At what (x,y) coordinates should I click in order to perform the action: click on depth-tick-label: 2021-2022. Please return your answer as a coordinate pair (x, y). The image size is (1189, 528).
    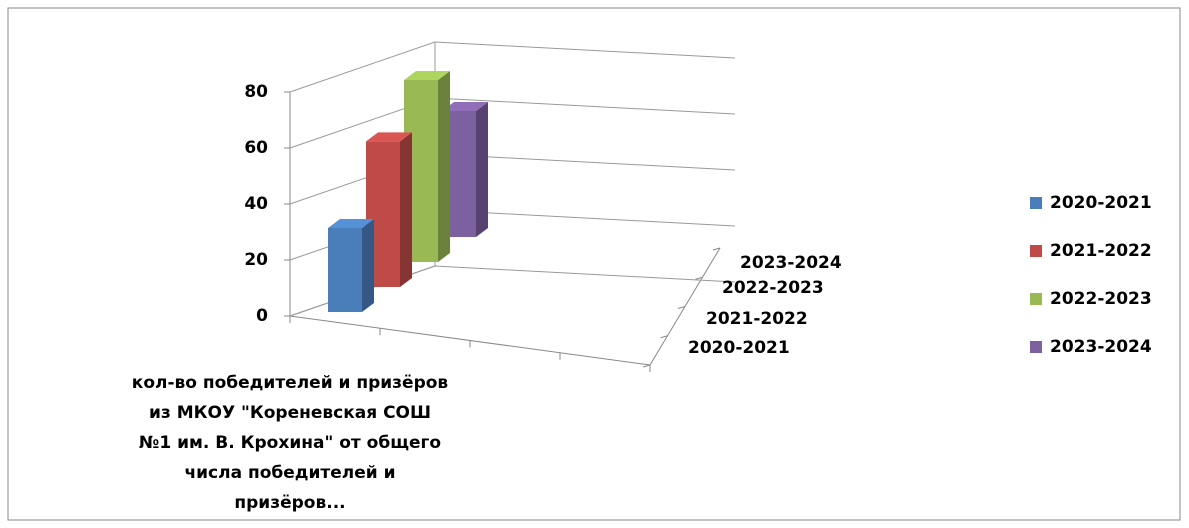
    Looking at the image, I should click on (757, 319).